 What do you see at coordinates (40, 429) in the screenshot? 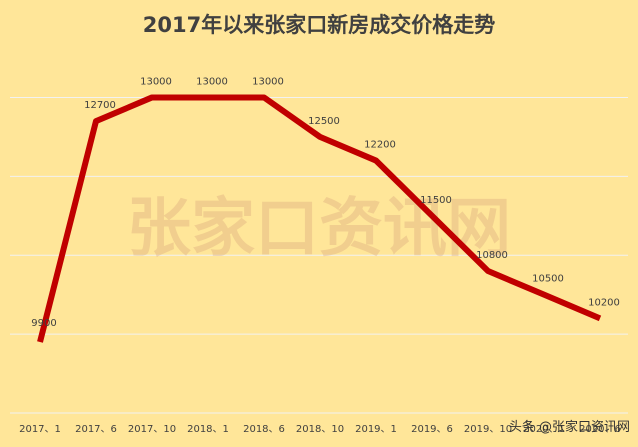
I see `x-tick-label: 2017、1` at bounding box center [40, 429].